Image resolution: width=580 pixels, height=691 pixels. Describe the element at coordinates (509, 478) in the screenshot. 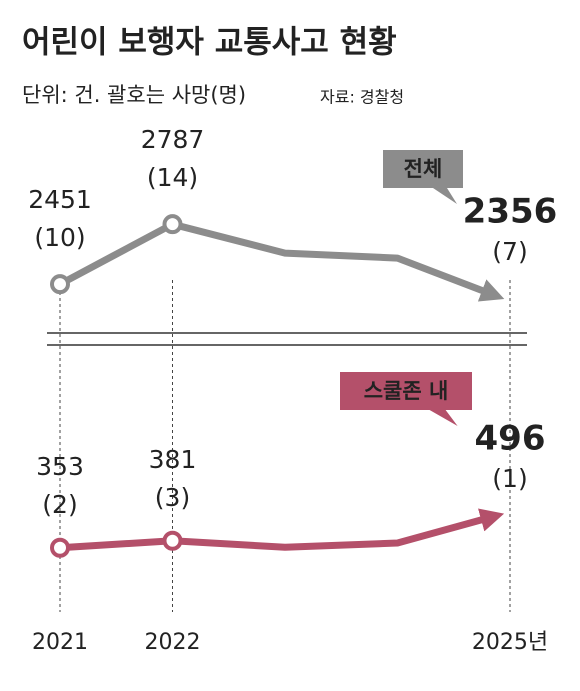

I see `death-label: (1)` at that location.